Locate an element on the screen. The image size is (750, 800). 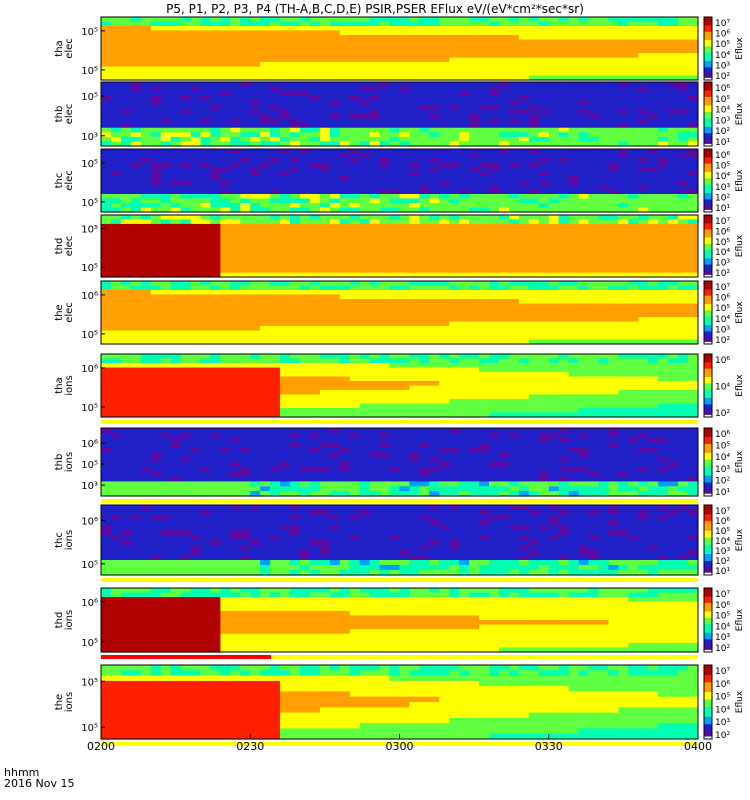
colorbar-tick-label: 10³ is located at coordinates (722, 188).